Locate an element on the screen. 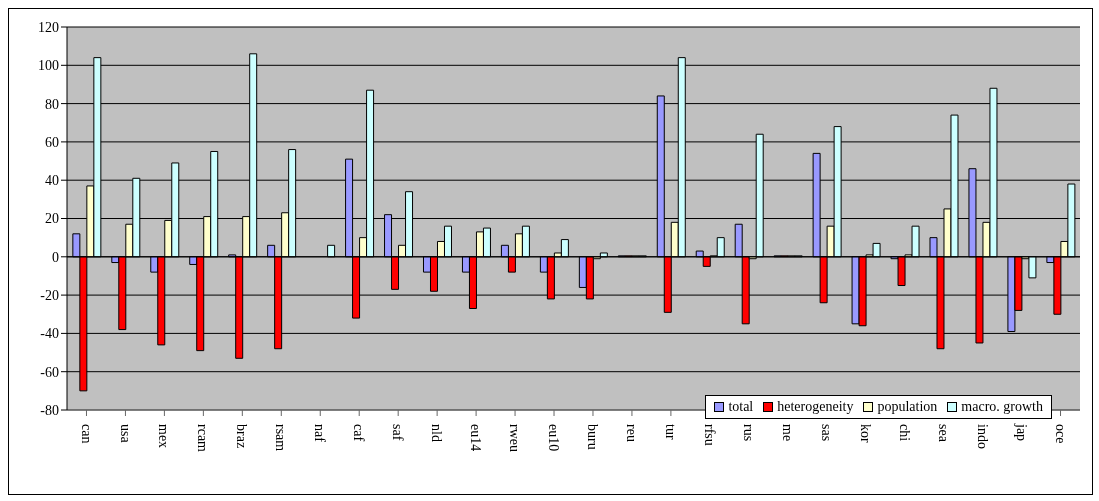 Image resolution: width=1099 pixels, height=501 pixels. legend-label: total is located at coordinates (740, 407).